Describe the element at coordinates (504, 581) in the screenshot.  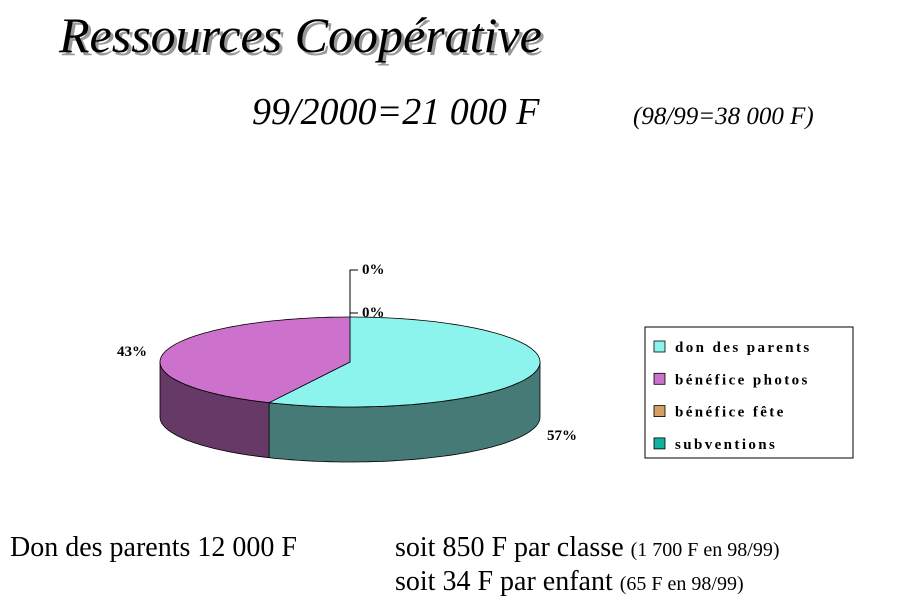
I see `footer-text: soit 34 F par enfant` at that location.